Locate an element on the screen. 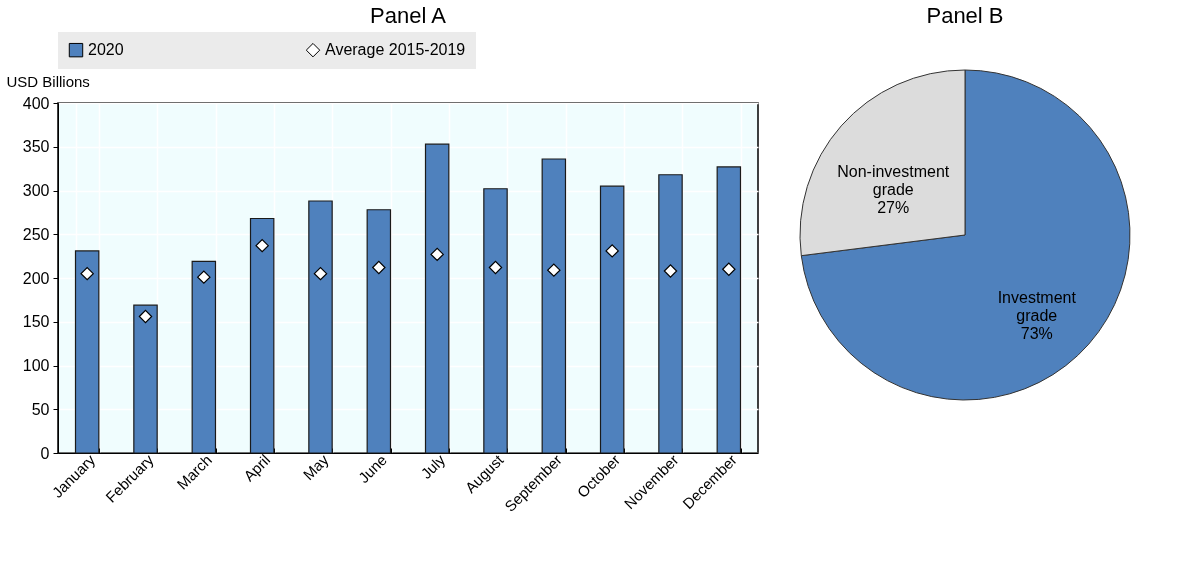 The height and width of the screenshot is (575, 1181). y-axis-title: USD Billions is located at coordinates (48, 81).